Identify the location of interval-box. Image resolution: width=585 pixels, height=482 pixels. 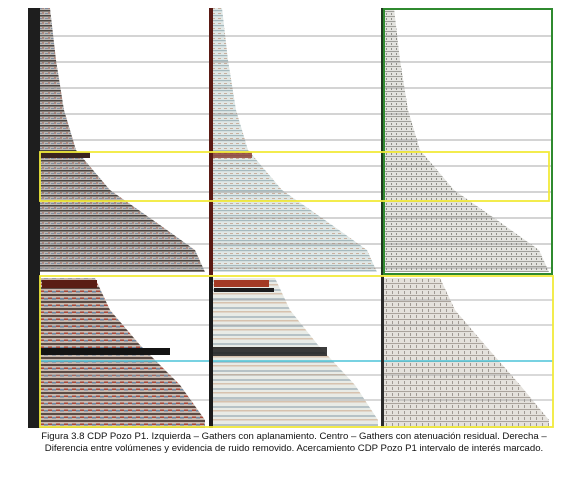
(294, 176).